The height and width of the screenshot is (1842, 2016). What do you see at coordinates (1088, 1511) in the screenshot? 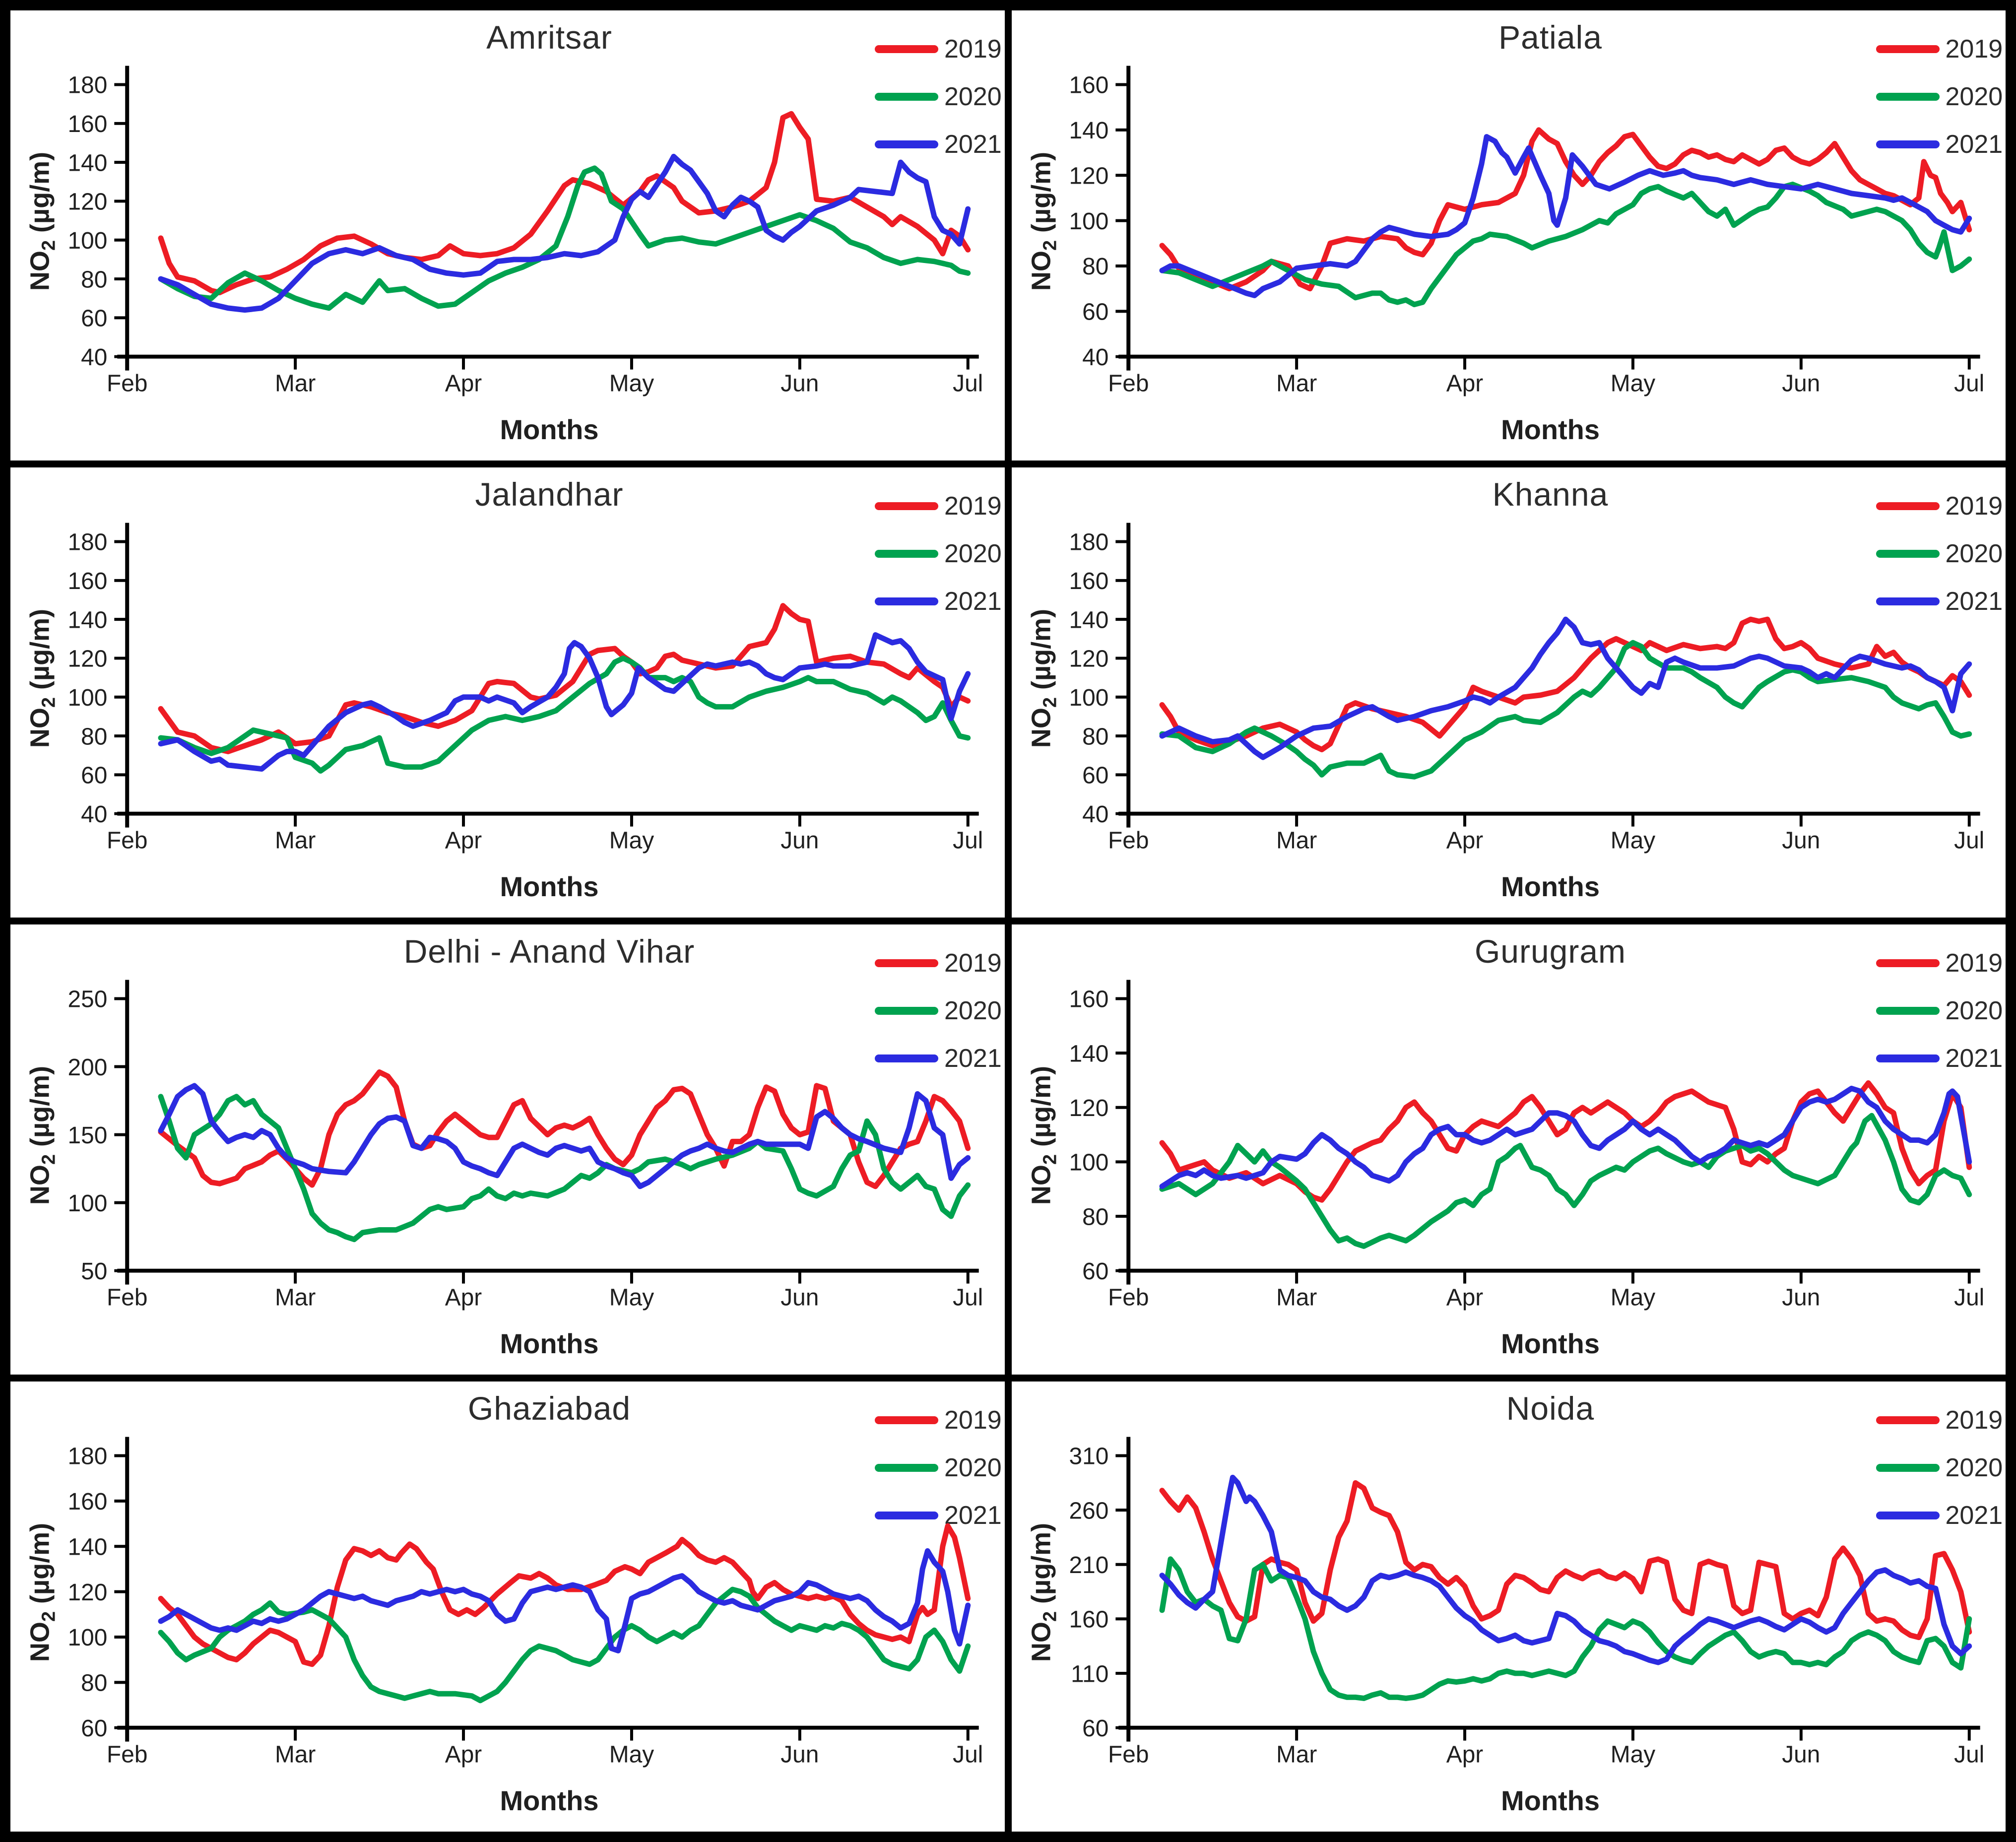
I see `y-tick-label: 260` at bounding box center [1088, 1511].